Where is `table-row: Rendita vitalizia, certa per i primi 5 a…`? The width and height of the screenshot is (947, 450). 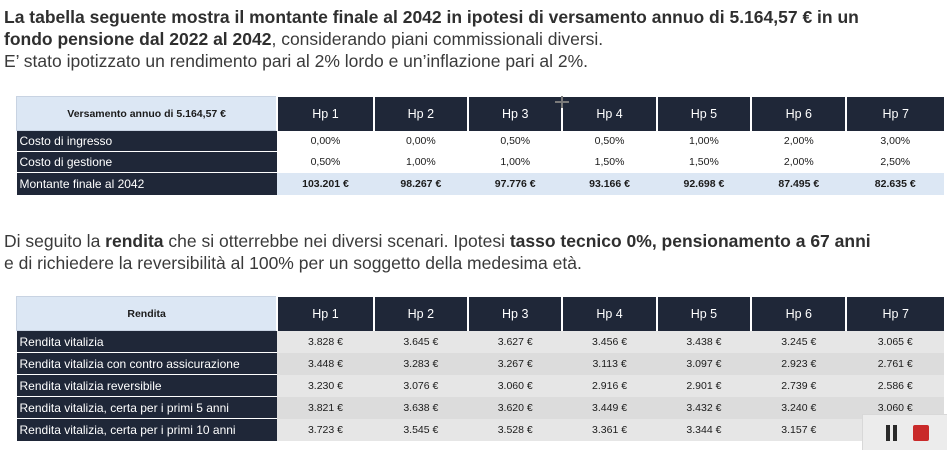
table-row: Rendita vitalizia, certa per i primi 5 a… is located at coordinates (480, 407).